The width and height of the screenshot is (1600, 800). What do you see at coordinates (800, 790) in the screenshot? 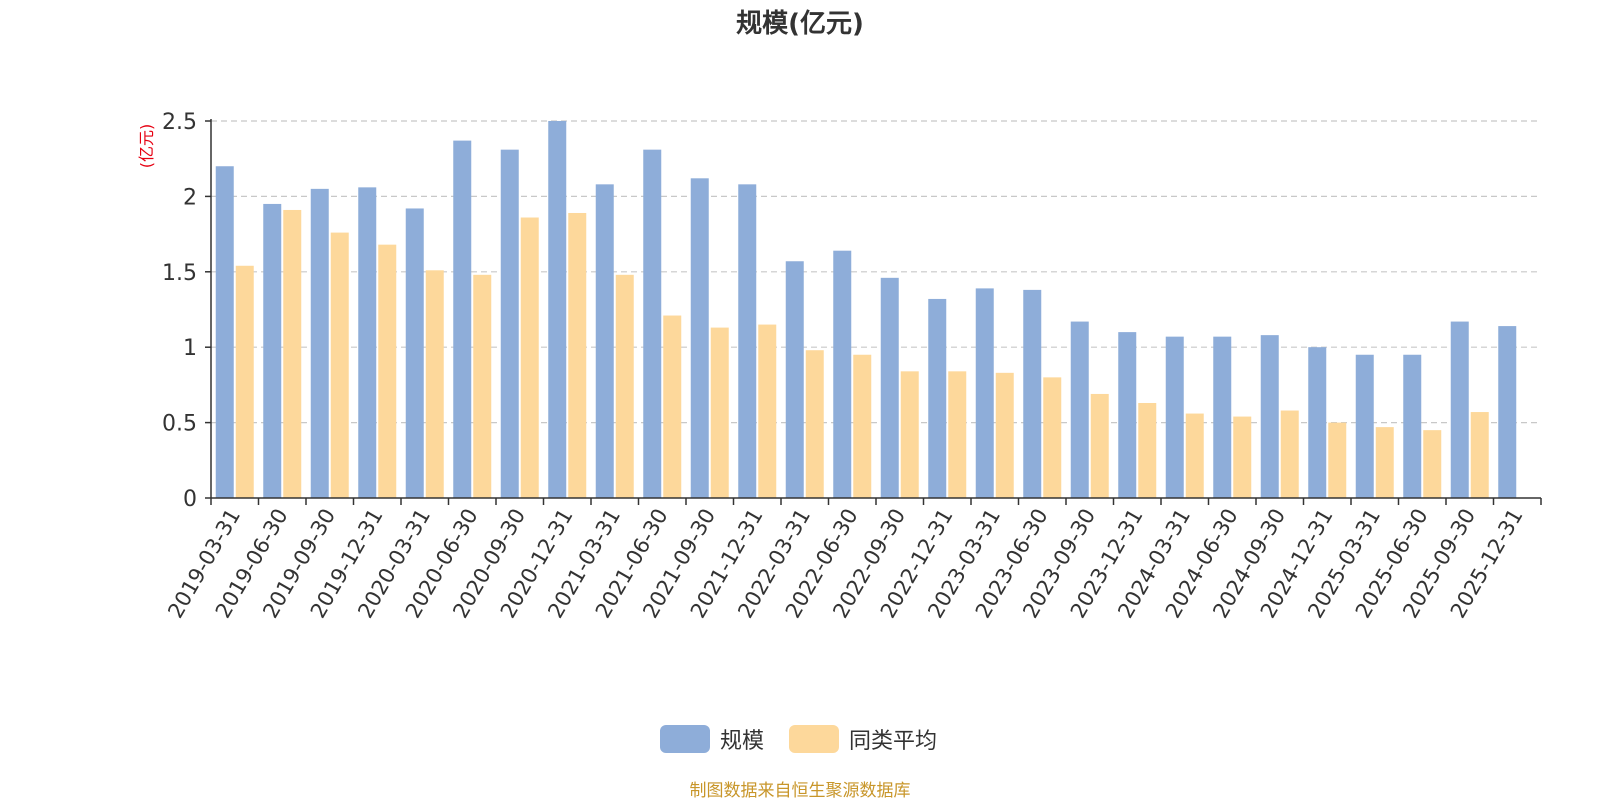
I see `data-source-note: 制图数据来自恒生聚源数据库` at bounding box center [800, 790].